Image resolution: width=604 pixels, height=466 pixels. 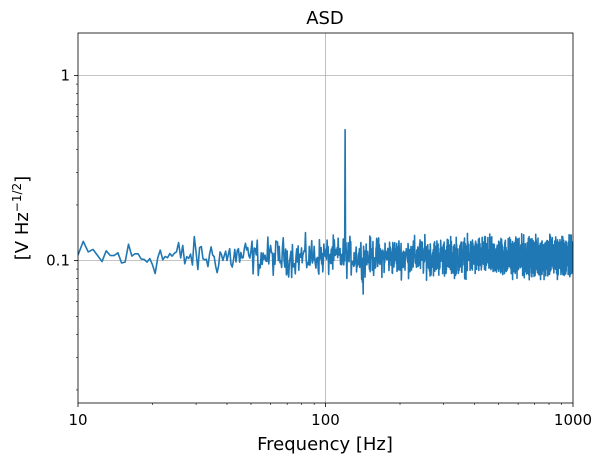 What do you see at coordinates (17, 197) in the screenshot?
I see `y-axis-label-sup: −1/2` at bounding box center [17, 197].